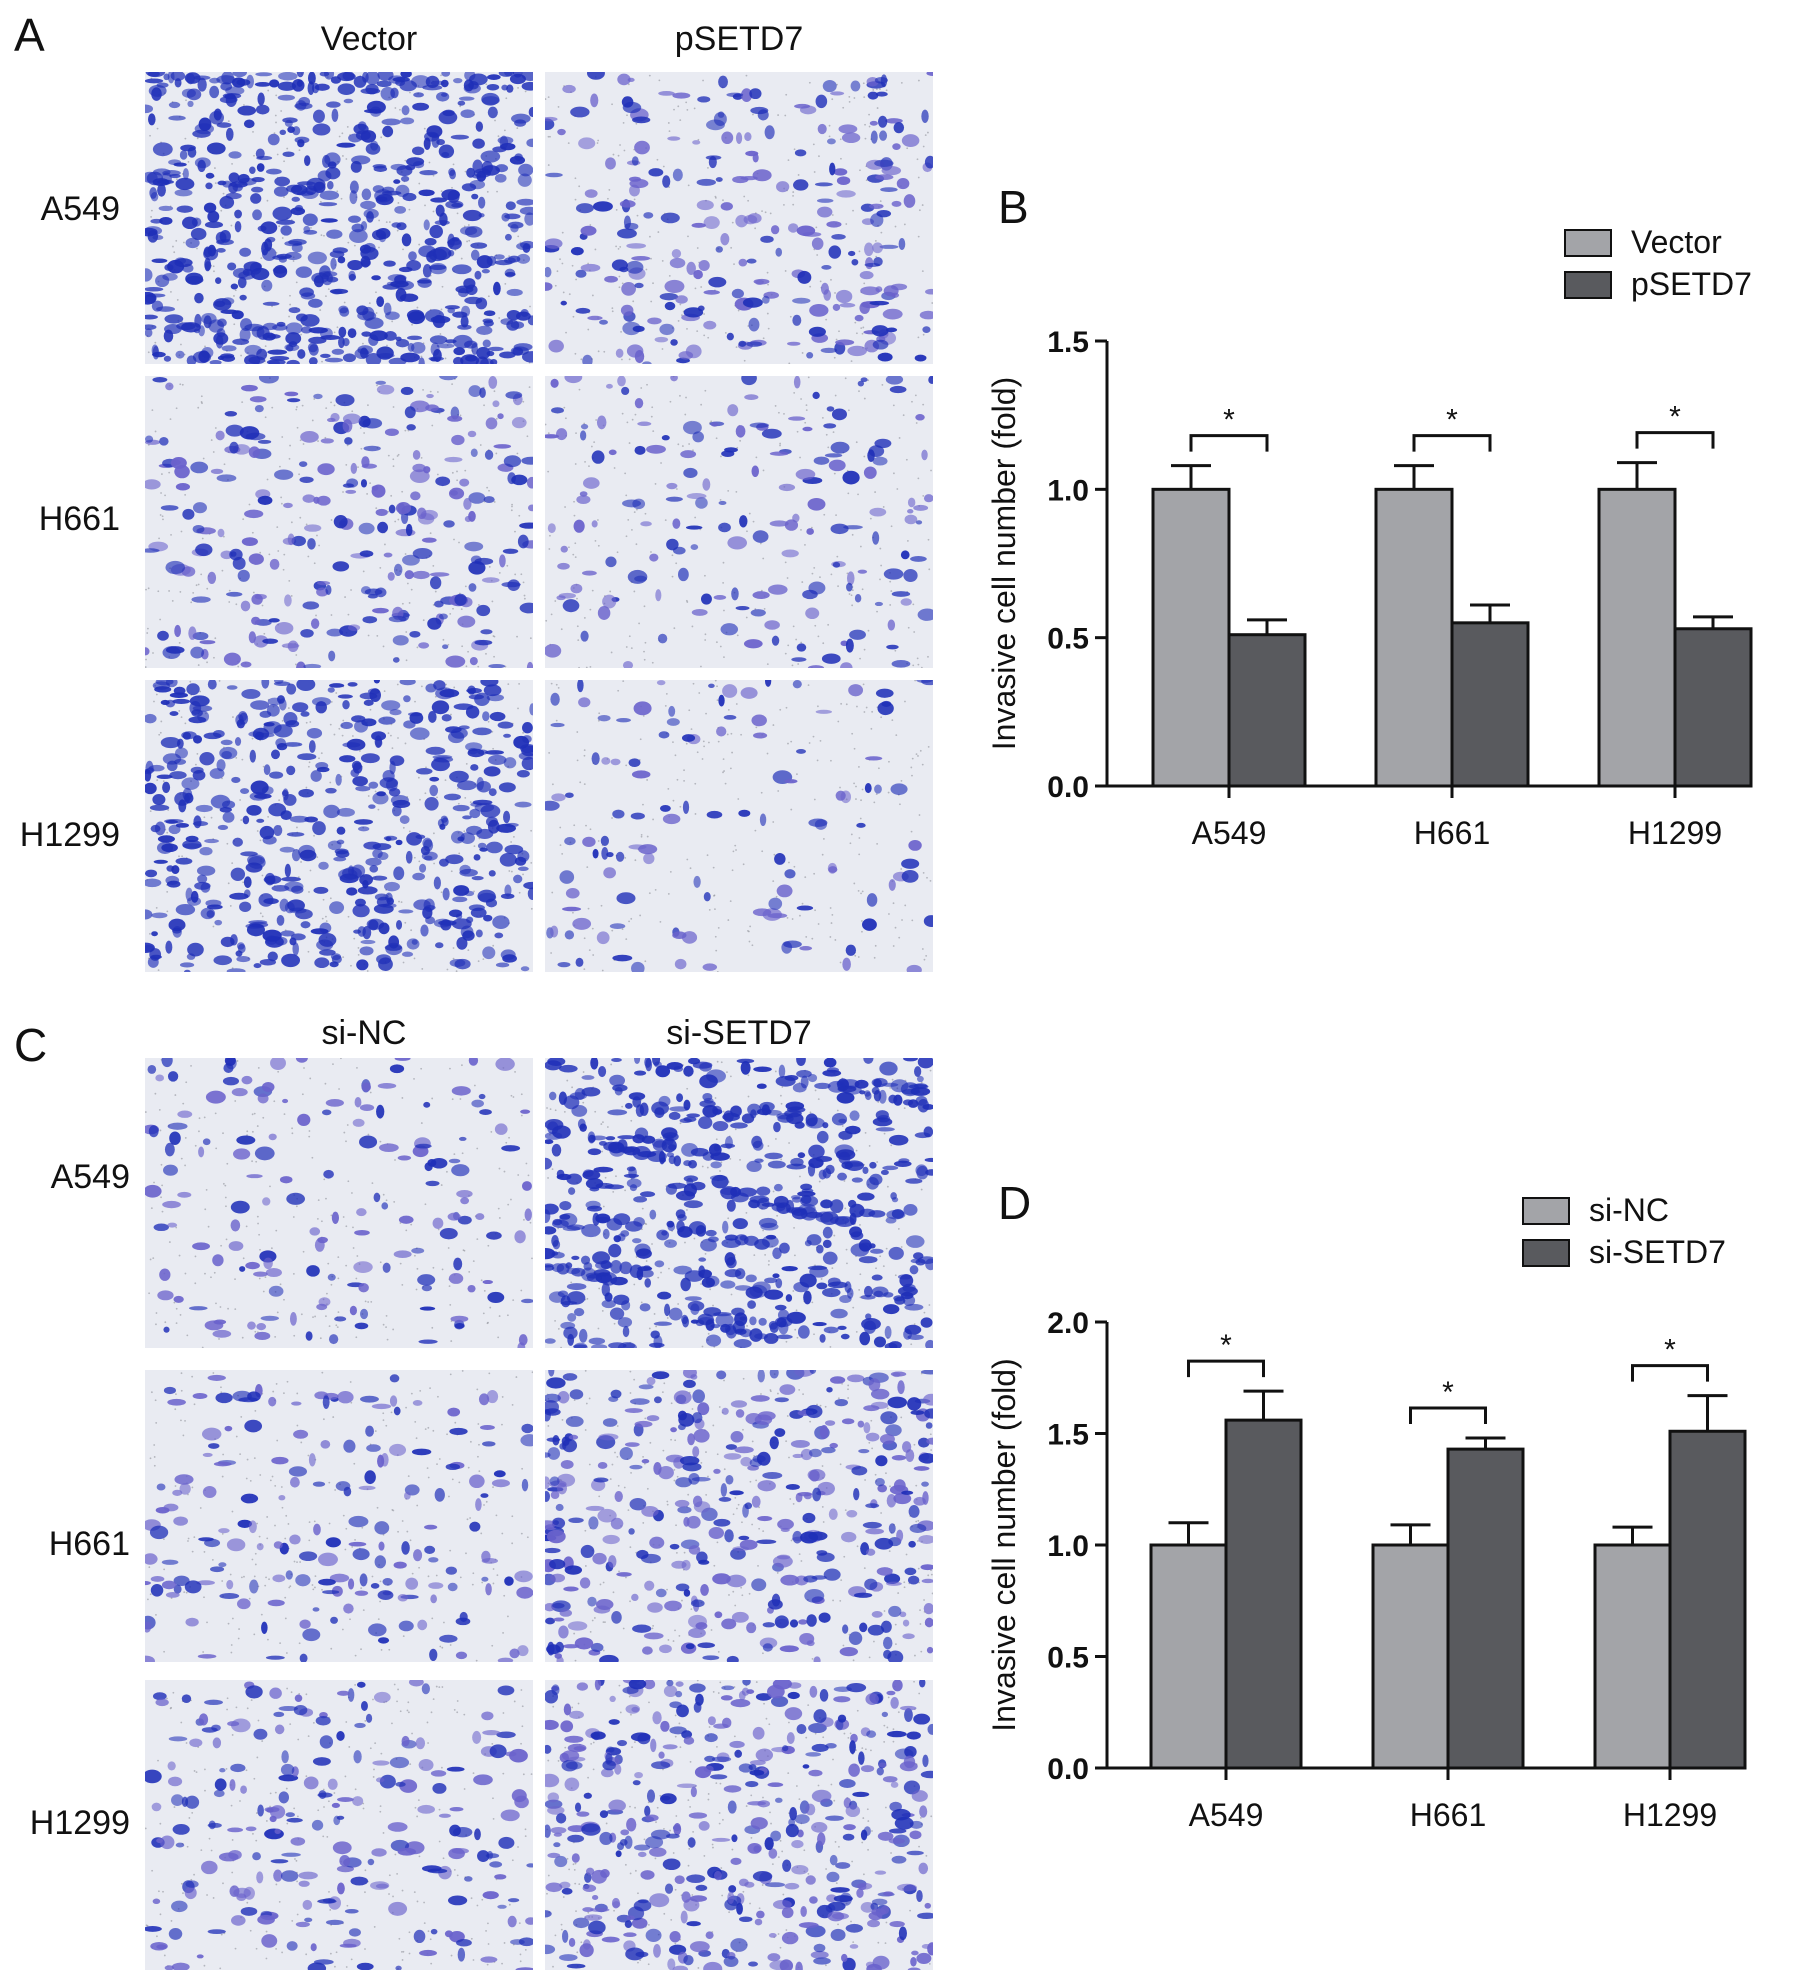  Describe the element at coordinates (79, 519) in the screenshot. I see `panel-a-row-label-h661: H661` at that location.